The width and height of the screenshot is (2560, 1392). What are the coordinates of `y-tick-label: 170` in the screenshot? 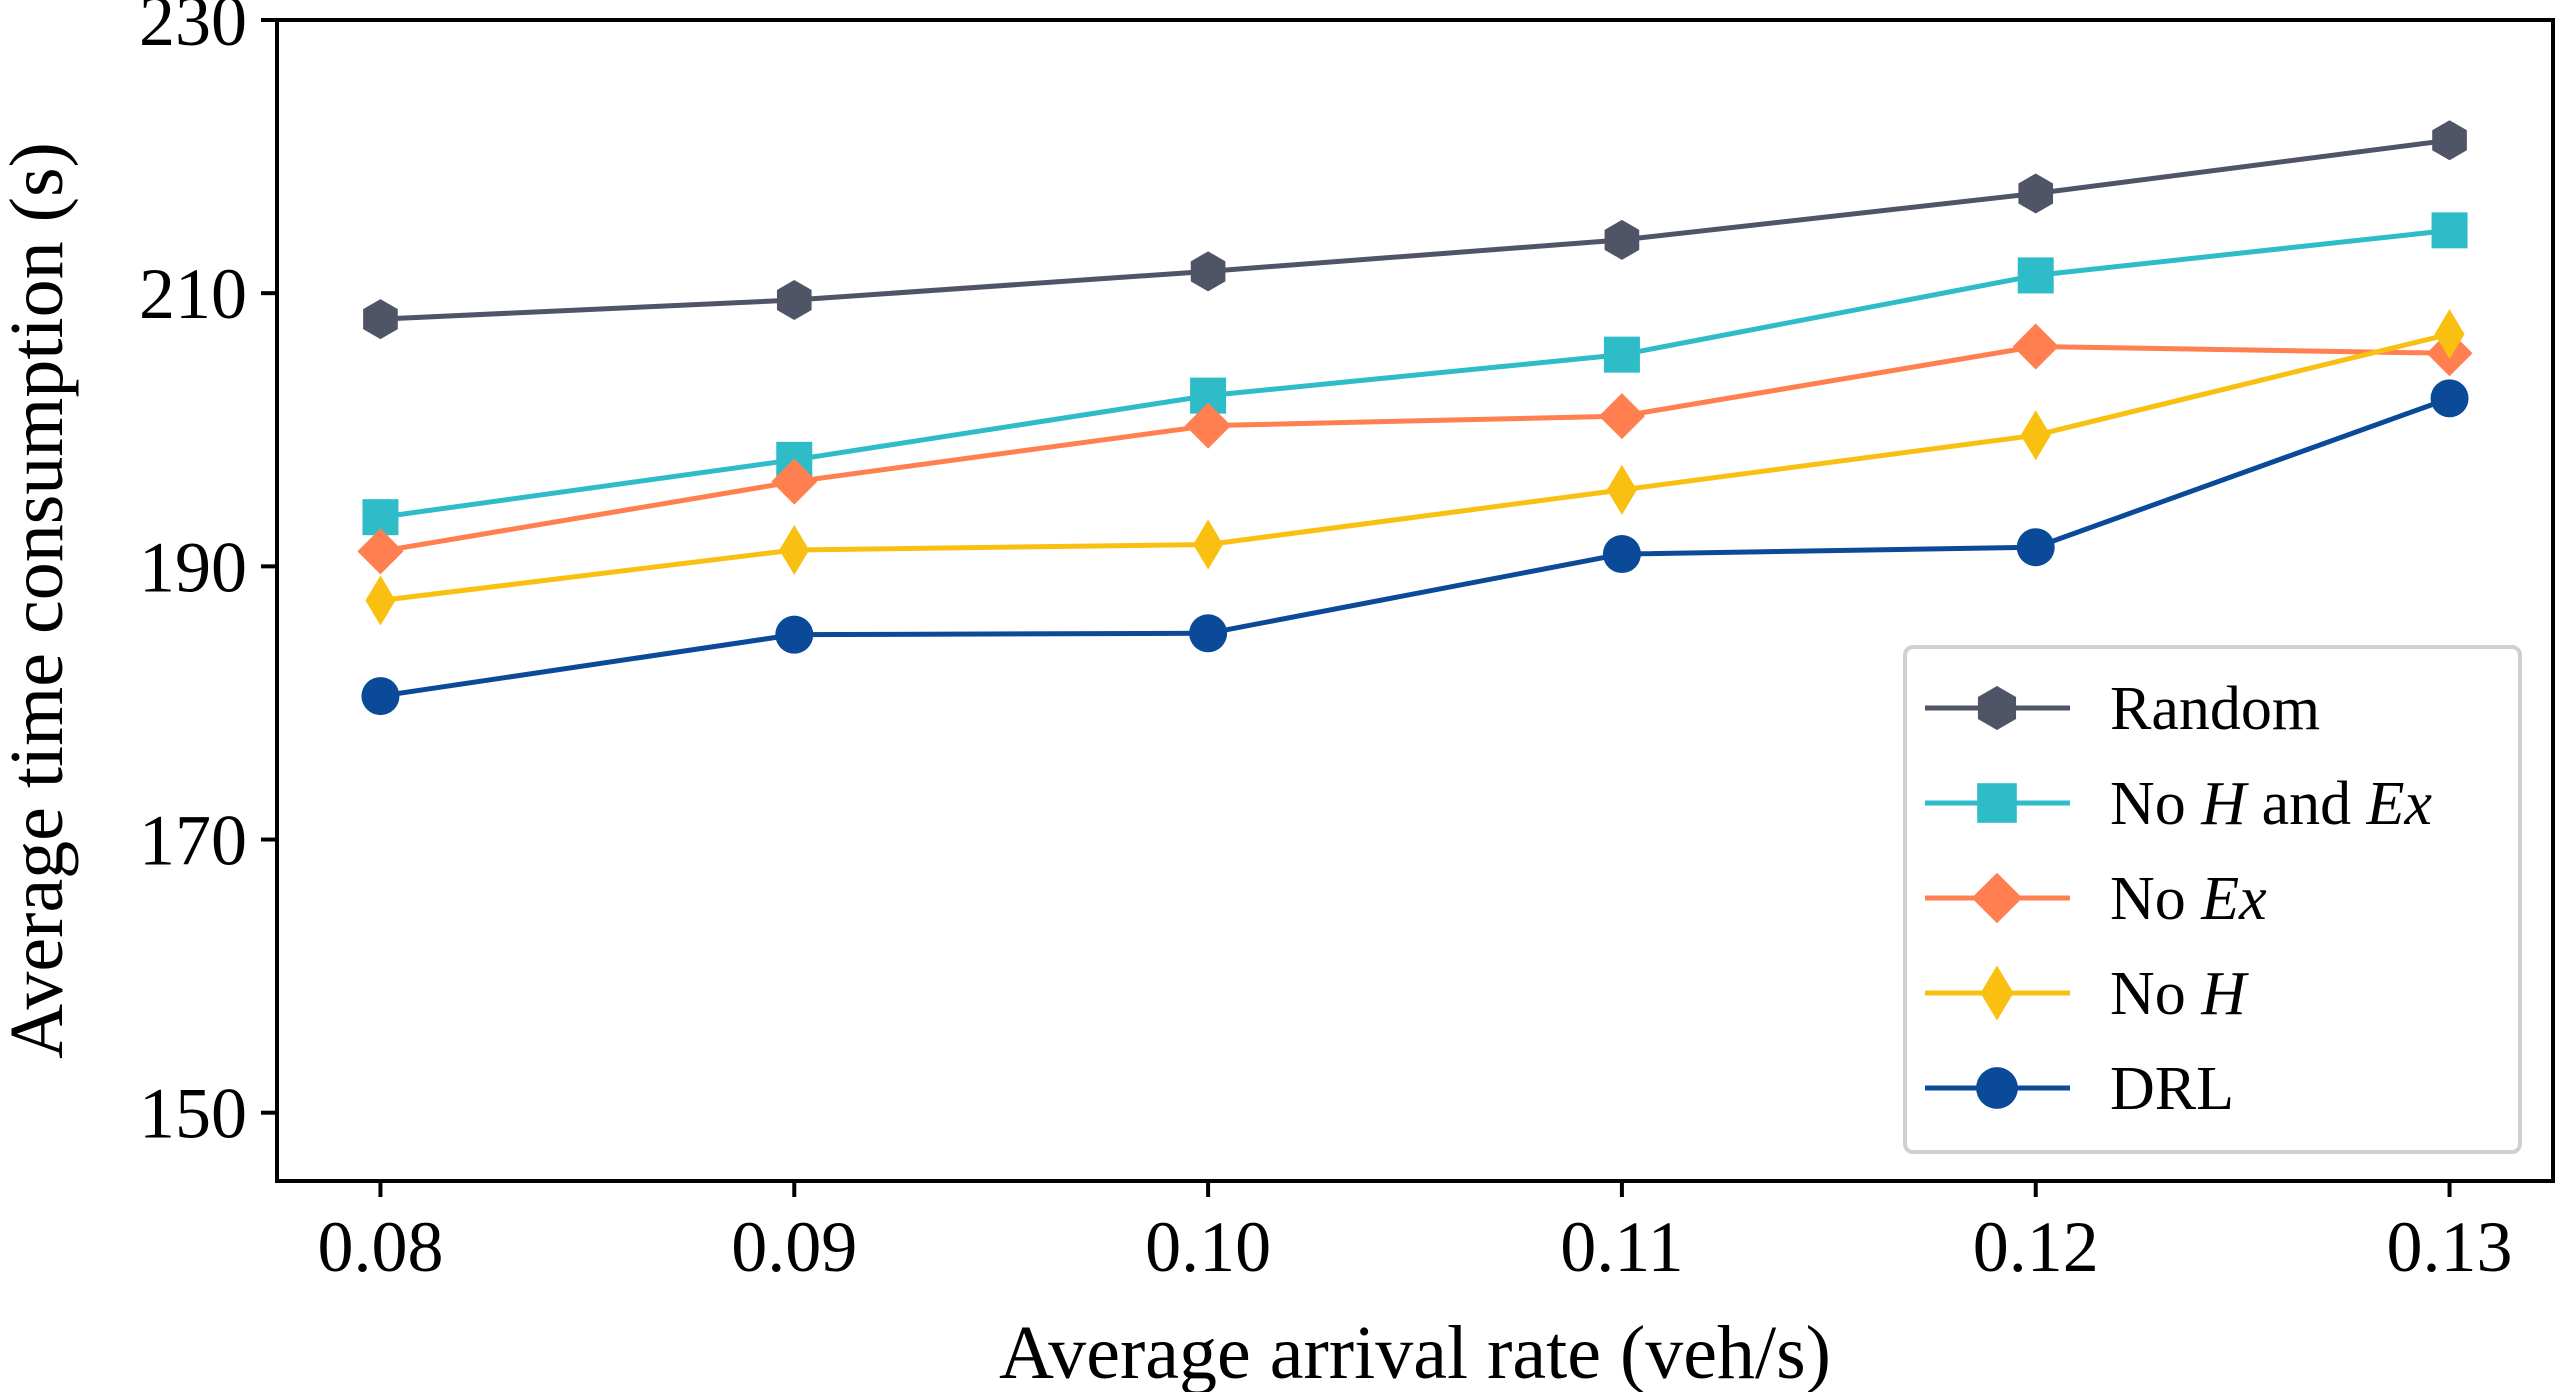 It's located at (193, 841).